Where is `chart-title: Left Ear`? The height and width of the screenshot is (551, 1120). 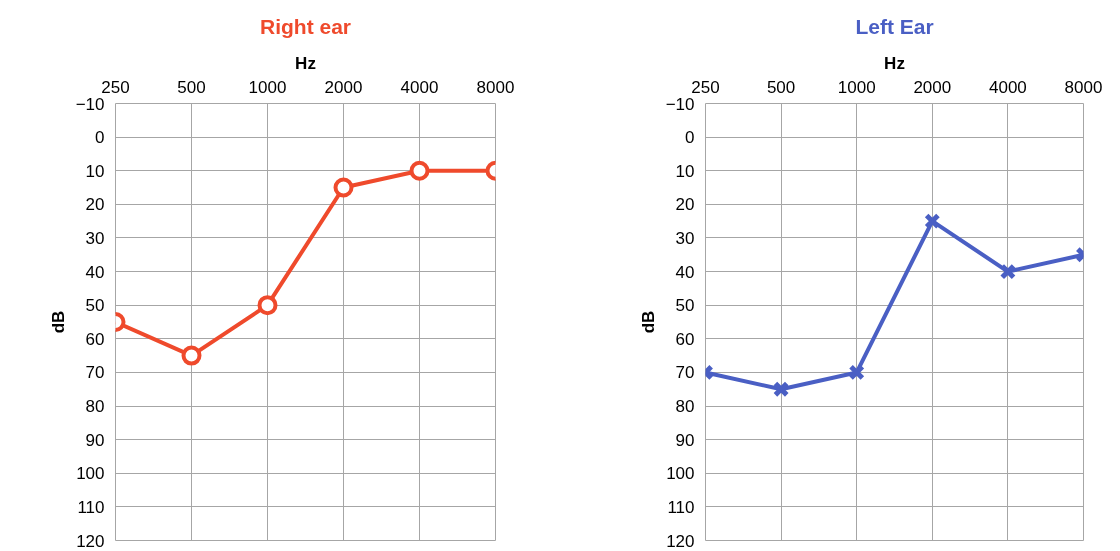
chart-title: Left Ear is located at coordinates (894, 26).